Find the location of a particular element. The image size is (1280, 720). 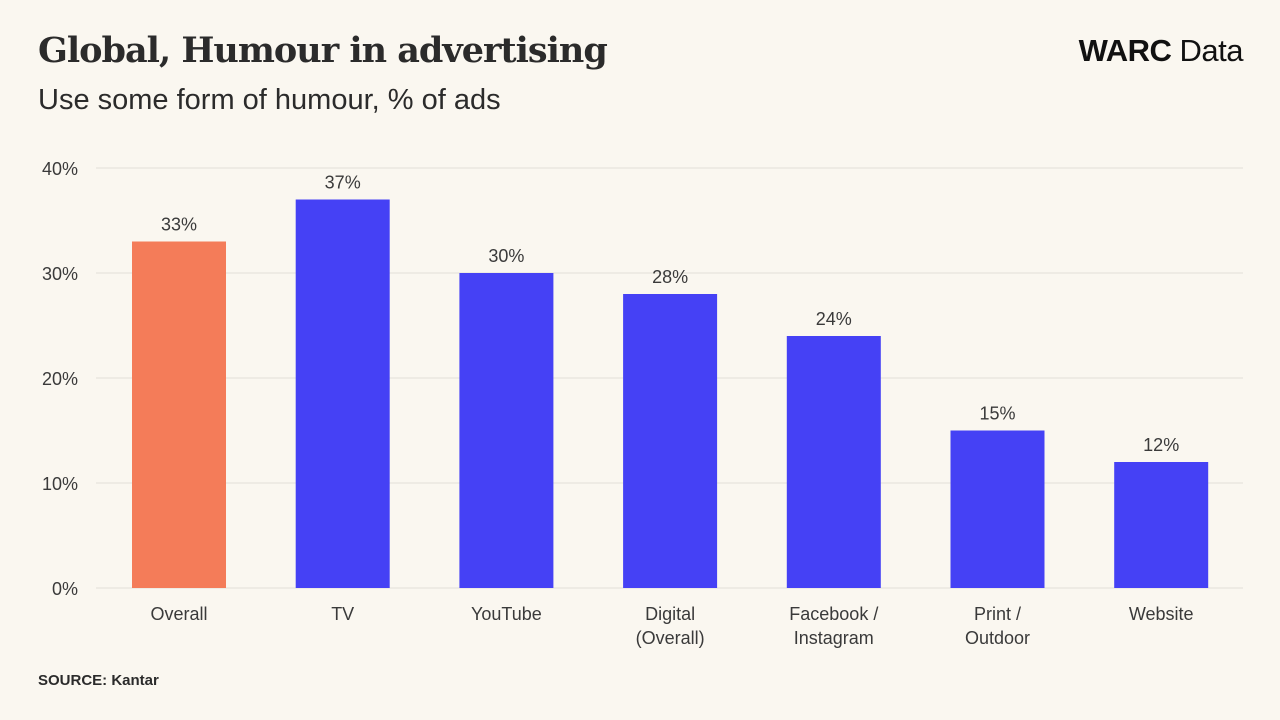

category-label: Instagram is located at coordinates (834, 638).